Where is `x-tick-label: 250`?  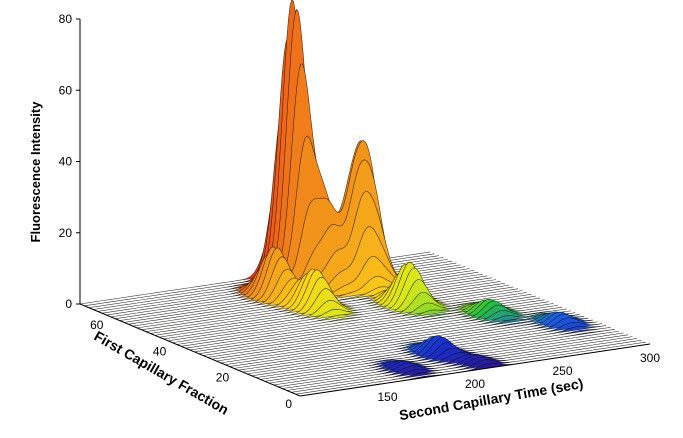
x-tick-label: 250 is located at coordinates (562, 371).